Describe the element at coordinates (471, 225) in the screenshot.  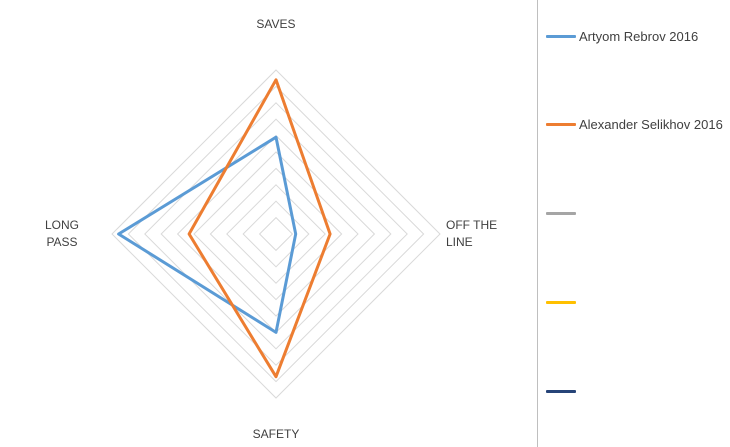
I see `axis-label-line: OFF THE` at that location.